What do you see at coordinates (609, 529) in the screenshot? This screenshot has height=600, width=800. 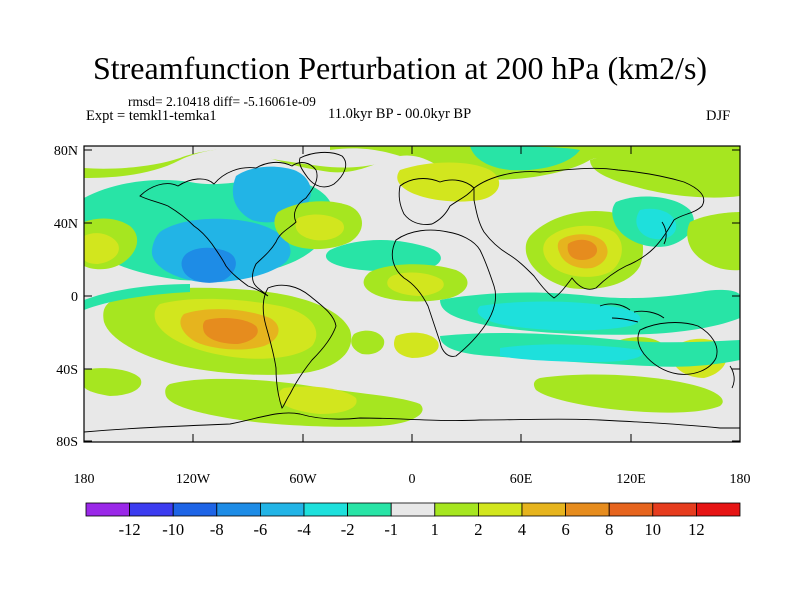 I see `colorbar-label: 8` at bounding box center [609, 529].